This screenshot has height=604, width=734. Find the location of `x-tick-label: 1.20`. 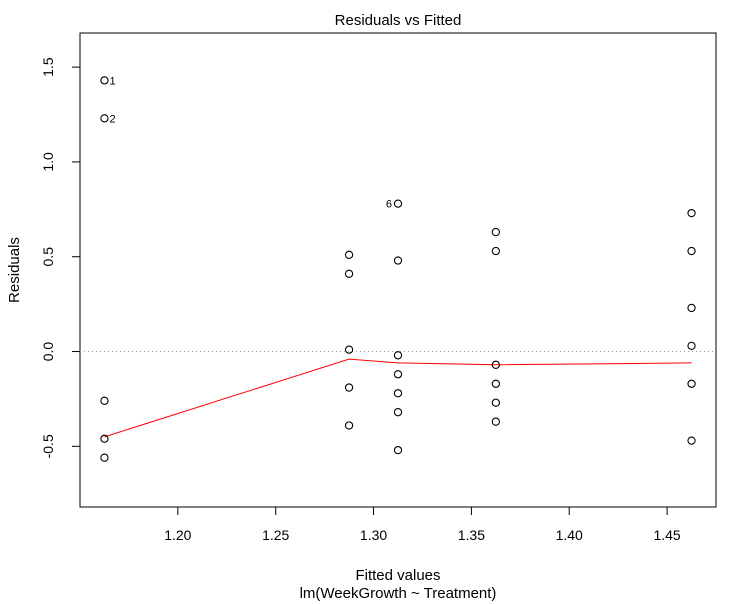

x-tick-label: 1.20 is located at coordinates (177, 535).